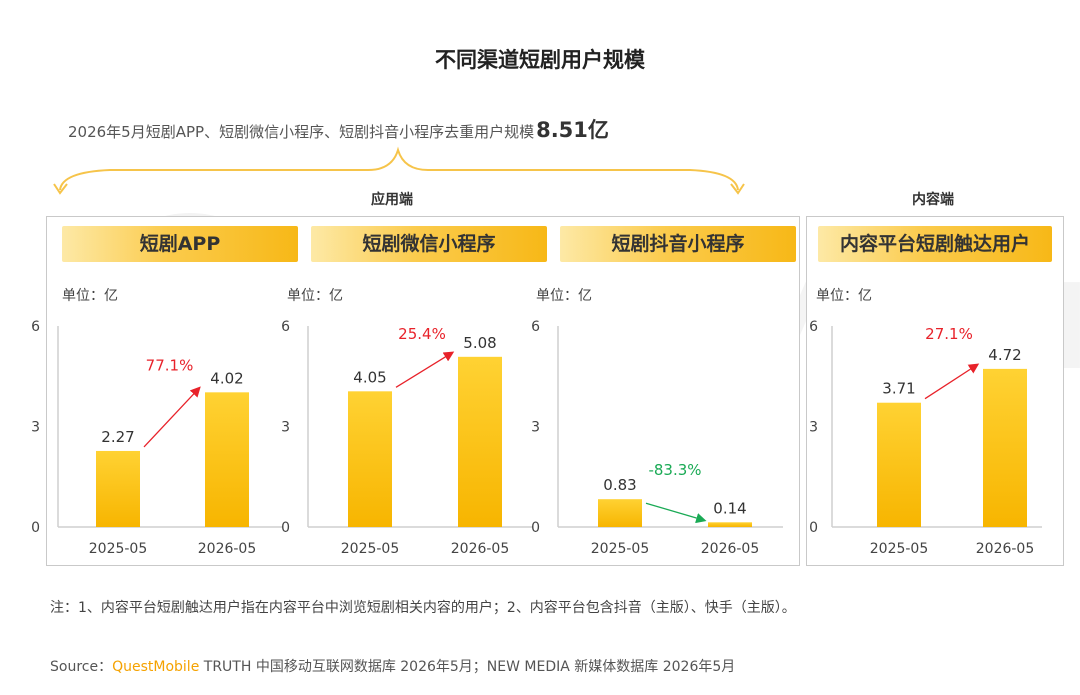 The height and width of the screenshot is (695, 1080). I want to click on unit-label-content: 单位：亿, so click(844, 296).